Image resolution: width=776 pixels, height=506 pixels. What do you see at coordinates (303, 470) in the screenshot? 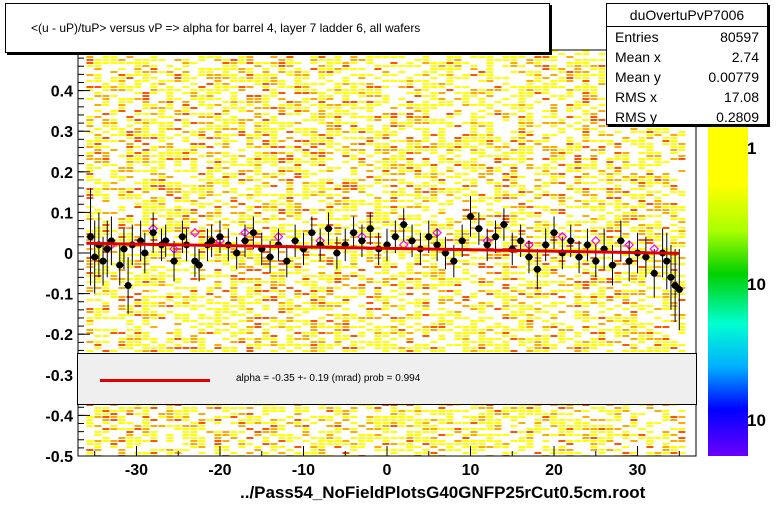
I see `x-tick-label-2: -10` at bounding box center [303, 470].